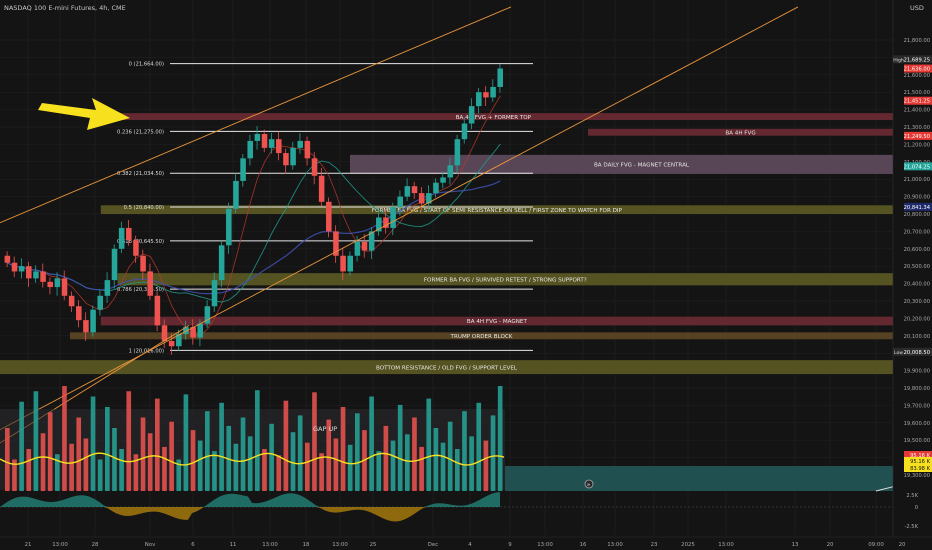  I want to click on time-tick-label: 28, so click(95, 545).